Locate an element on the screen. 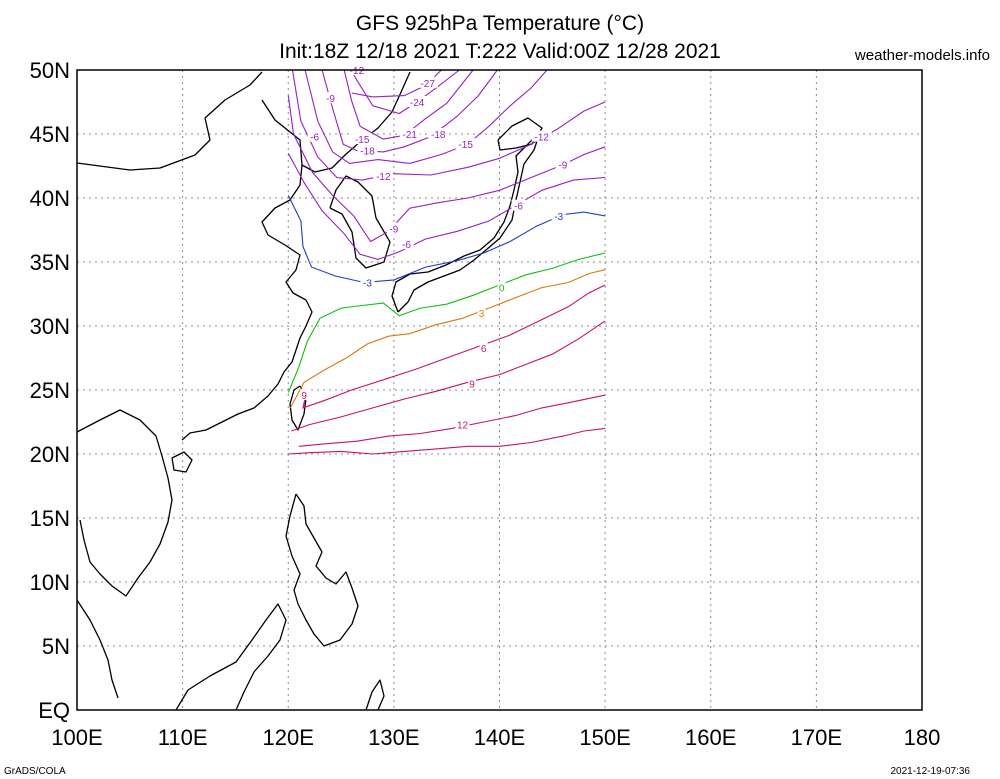  lon-tick-label: 120E is located at coordinates (288, 737).